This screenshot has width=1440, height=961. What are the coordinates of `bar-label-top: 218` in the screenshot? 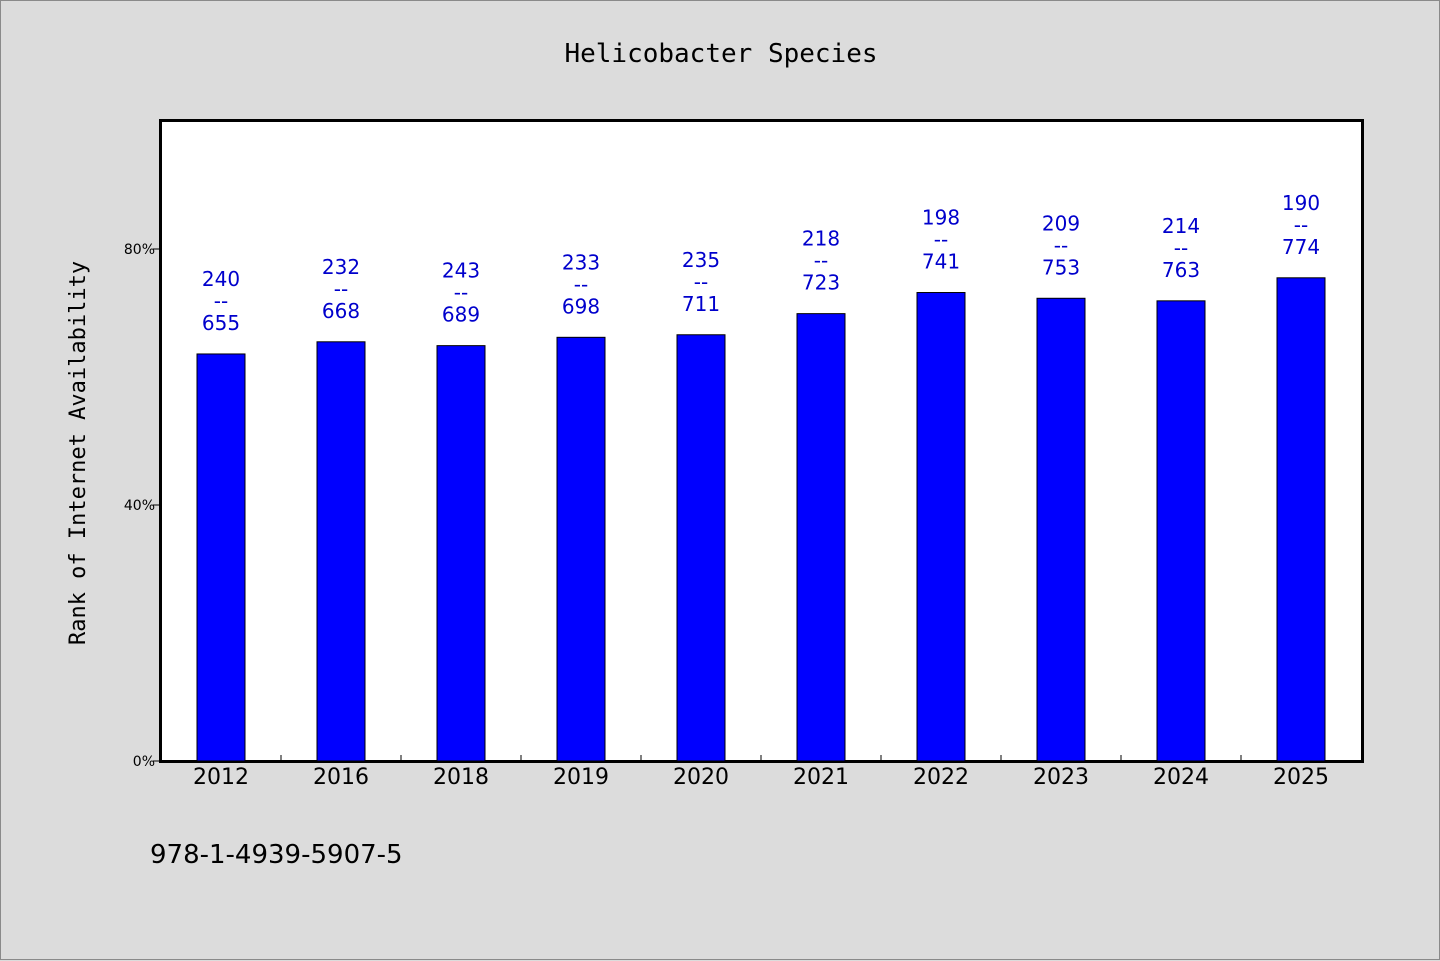 It's located at (821, 239).